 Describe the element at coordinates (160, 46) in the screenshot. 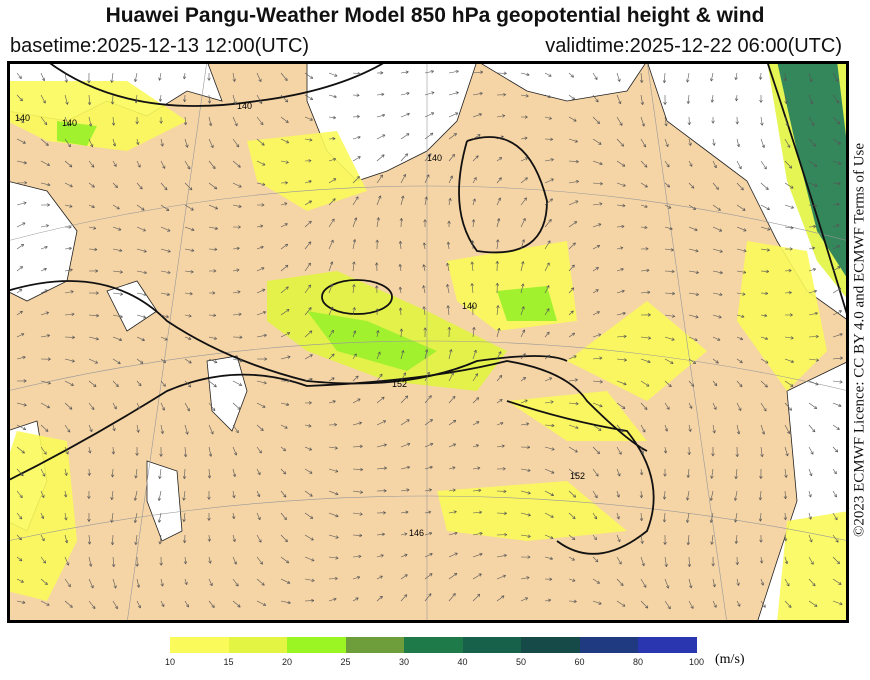

I see `basetime-label: basetime:2025-12-13 12:00(UTC)` at that location.